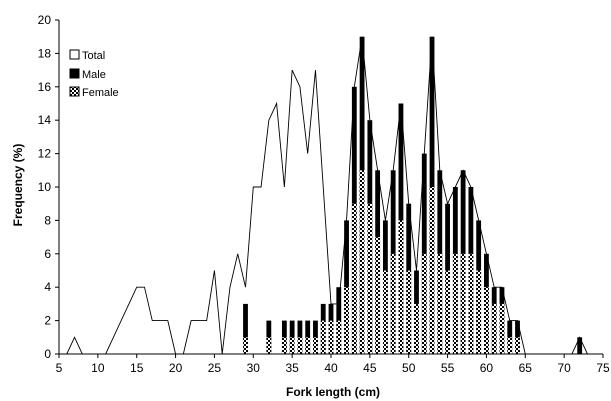 The width and height of the screenshot is (611, 401). What do you see at coordinates (333, 392) in the screenshot?
I see `x-axis-title: Fork length (cm)` at bounding box center [333, 392].